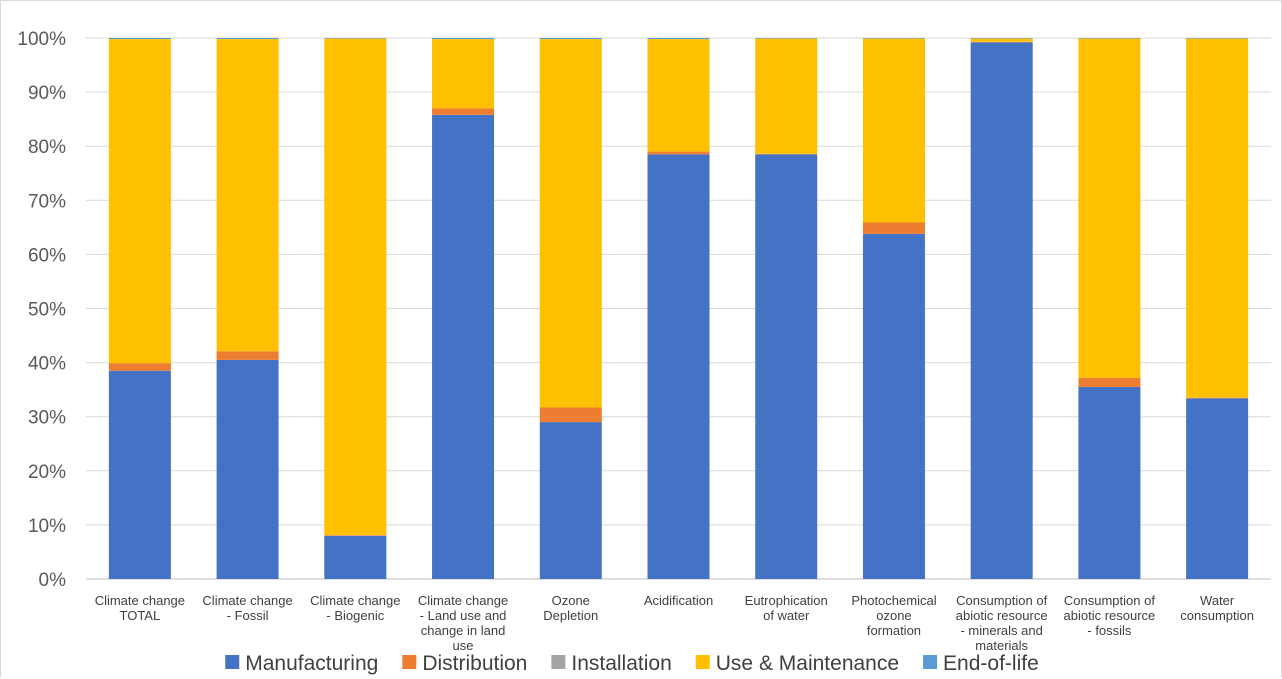 This screenshot has width=1282, height=679. What do you see at coordinates (47, 418) in the screenshot?
I see `y-tick-label: 30%` at bounding box center [47, 418].